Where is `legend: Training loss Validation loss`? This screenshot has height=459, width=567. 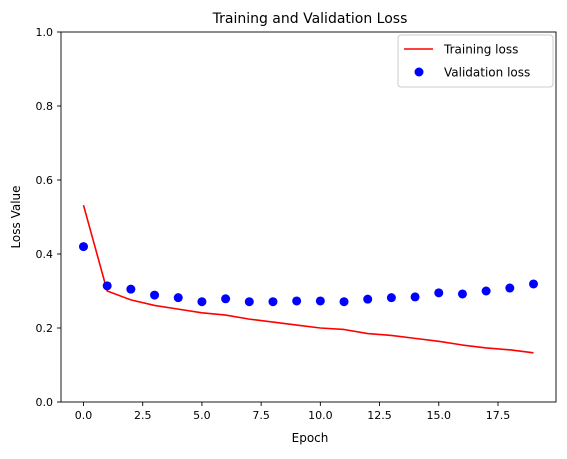 legend: Training loss Validation loss is located at coordinates (475, 61).